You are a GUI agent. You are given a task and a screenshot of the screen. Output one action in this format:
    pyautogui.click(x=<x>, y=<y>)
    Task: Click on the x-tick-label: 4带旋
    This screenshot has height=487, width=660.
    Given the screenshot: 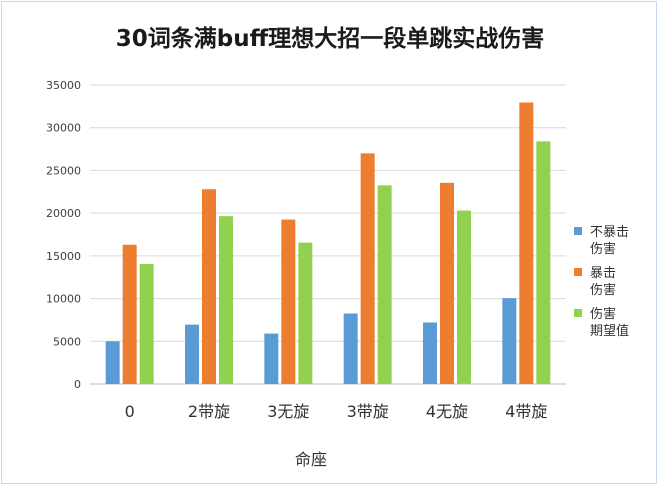 What is the action you would take?
    pyautogui.click(x=526, y=411)
    